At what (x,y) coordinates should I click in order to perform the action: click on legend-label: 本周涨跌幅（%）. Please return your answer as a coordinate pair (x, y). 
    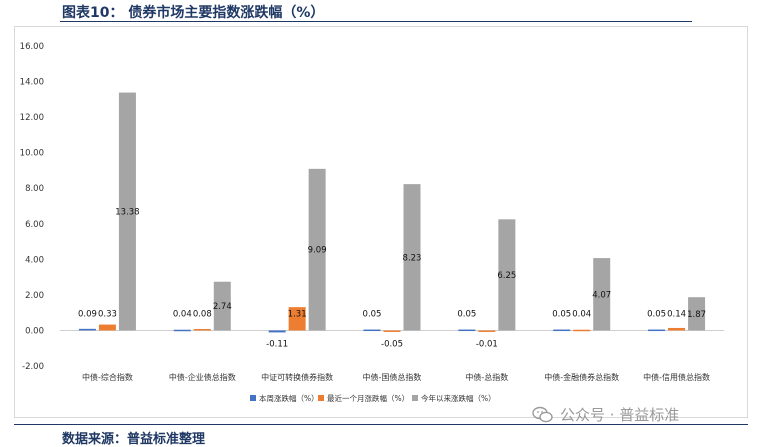
    Looking at the image, I should click on (289, 398).